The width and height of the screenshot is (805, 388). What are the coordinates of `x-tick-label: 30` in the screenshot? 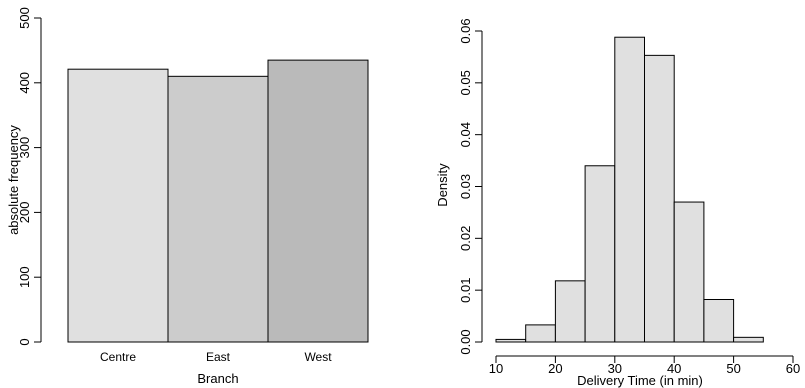 It's located at (615, 368).